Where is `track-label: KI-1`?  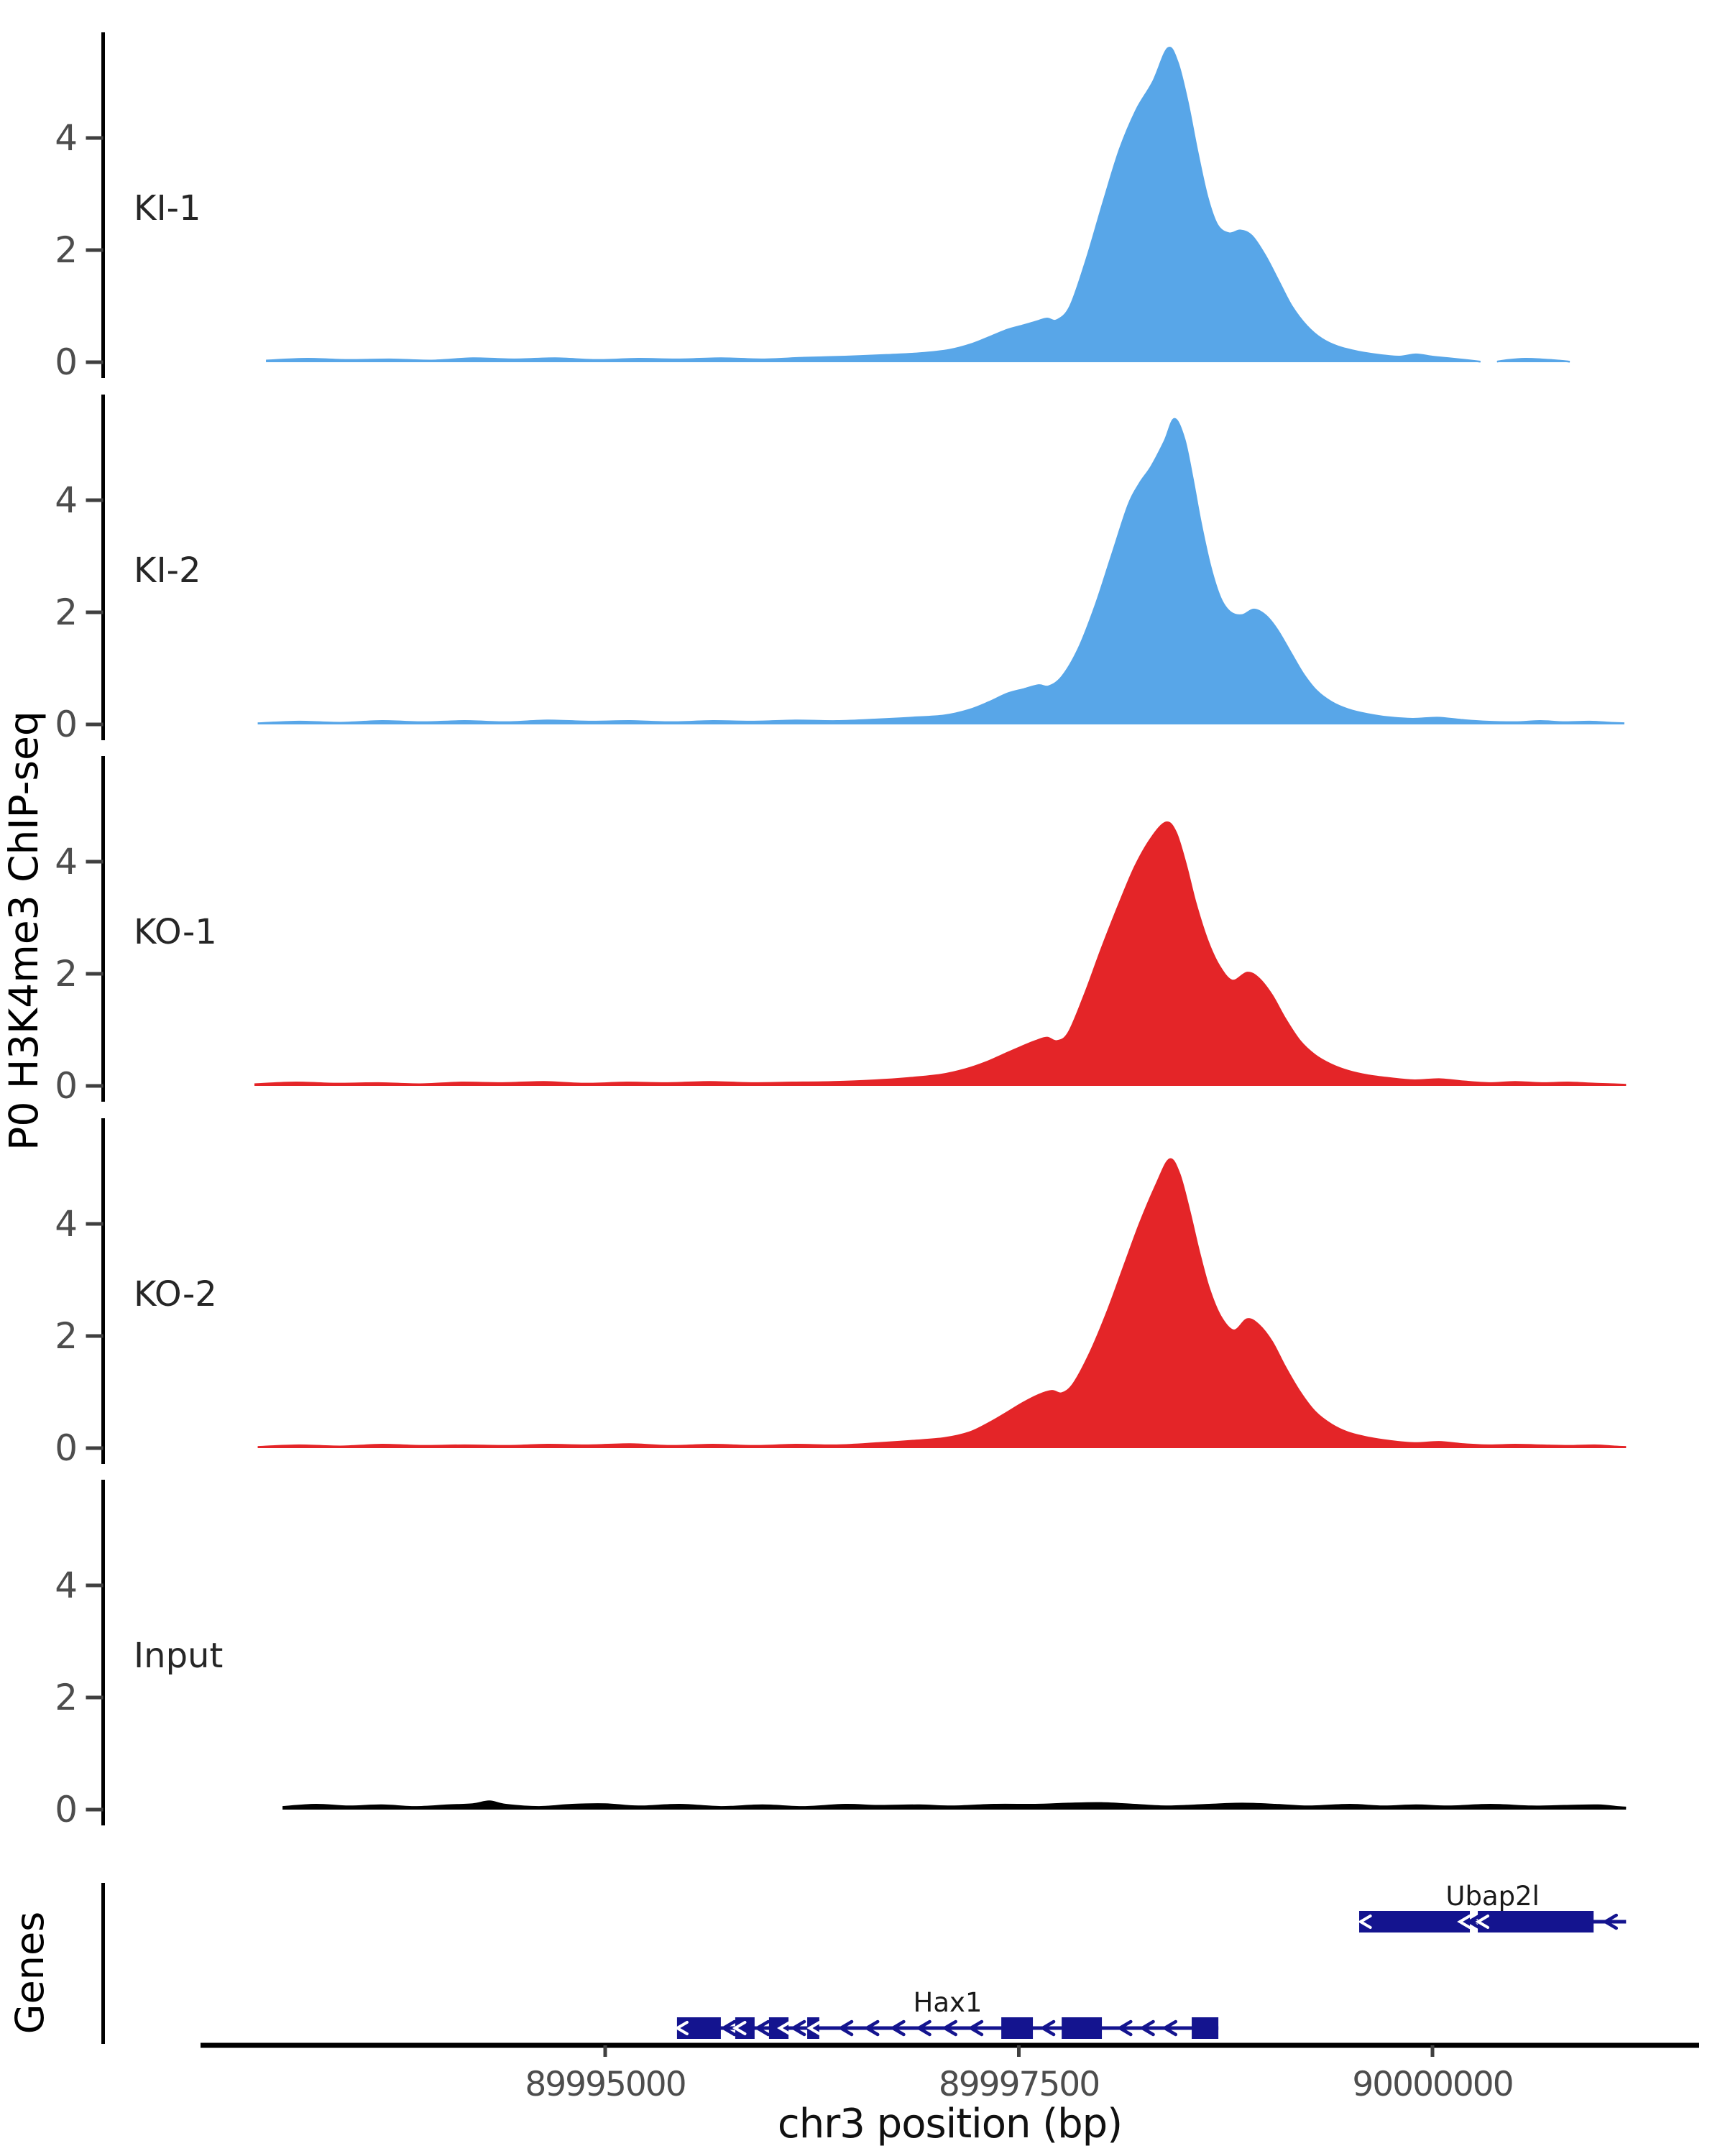 track-label: KI-1 is located at coordinates (167, 209).